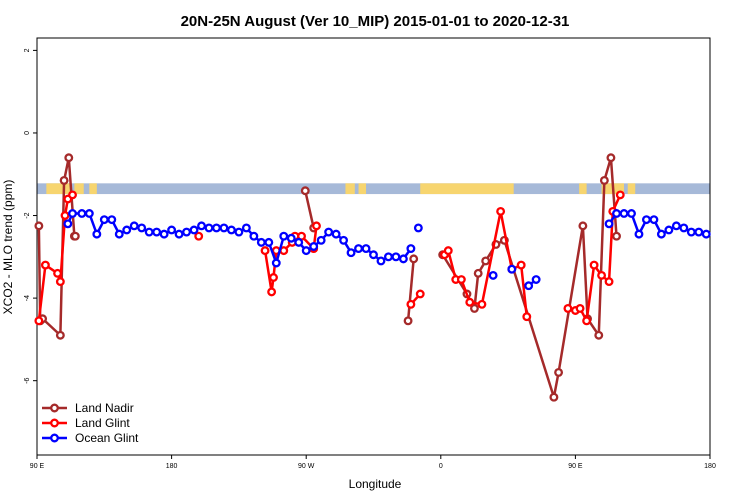  What do you see at coordinates (88, 408) in the screenshot?
I see `legend-item-land-nadir: Land Nadir` at bounding box center [88, 408].